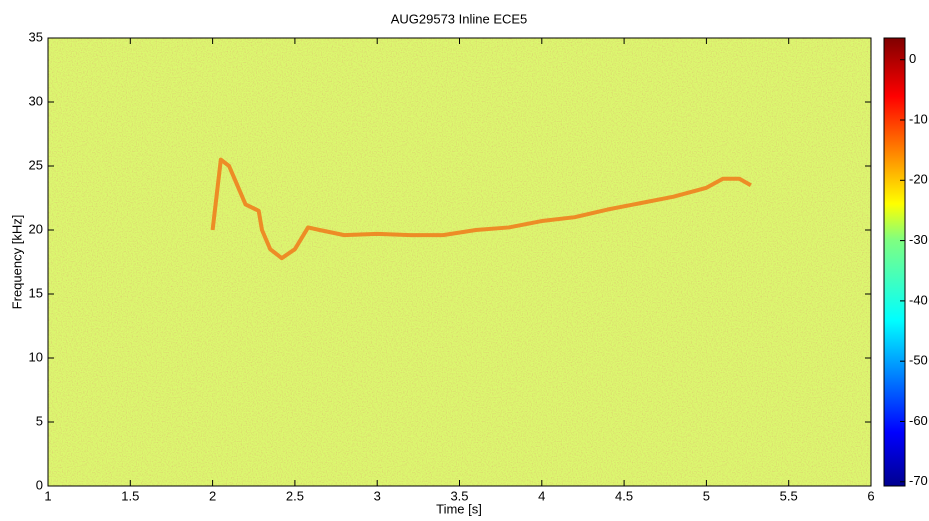 The image size is (929, 521). Describe the element at coordinates (130, 495) in the screenshot. I see `x-tick-label: 1.5` at that location.